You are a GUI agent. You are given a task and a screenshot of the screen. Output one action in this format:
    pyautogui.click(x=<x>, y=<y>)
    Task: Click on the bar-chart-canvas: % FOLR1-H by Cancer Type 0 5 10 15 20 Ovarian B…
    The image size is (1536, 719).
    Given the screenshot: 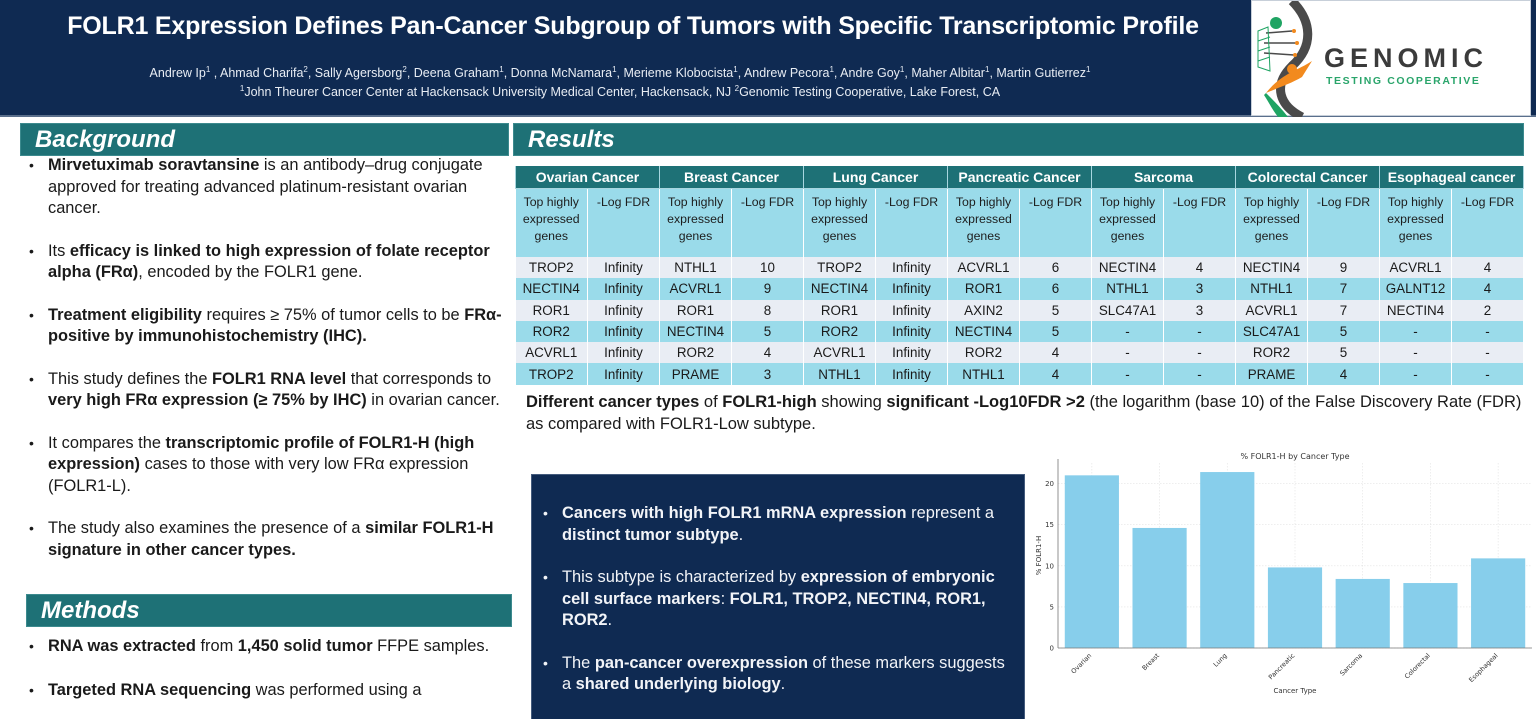 What is the action you would take?
    pyautogui.click(x=1283, y=573)
    